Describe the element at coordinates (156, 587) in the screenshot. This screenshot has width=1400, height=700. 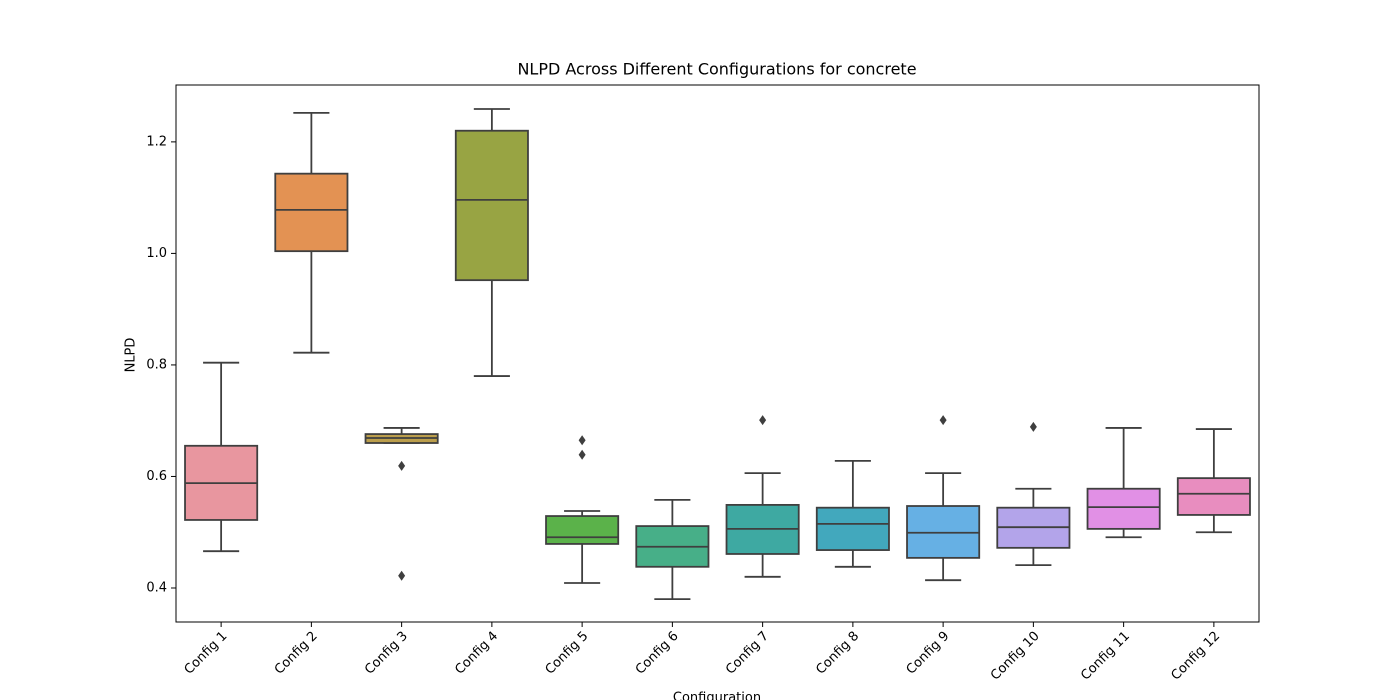
I see `y-tick-label: 0.4` at that location.